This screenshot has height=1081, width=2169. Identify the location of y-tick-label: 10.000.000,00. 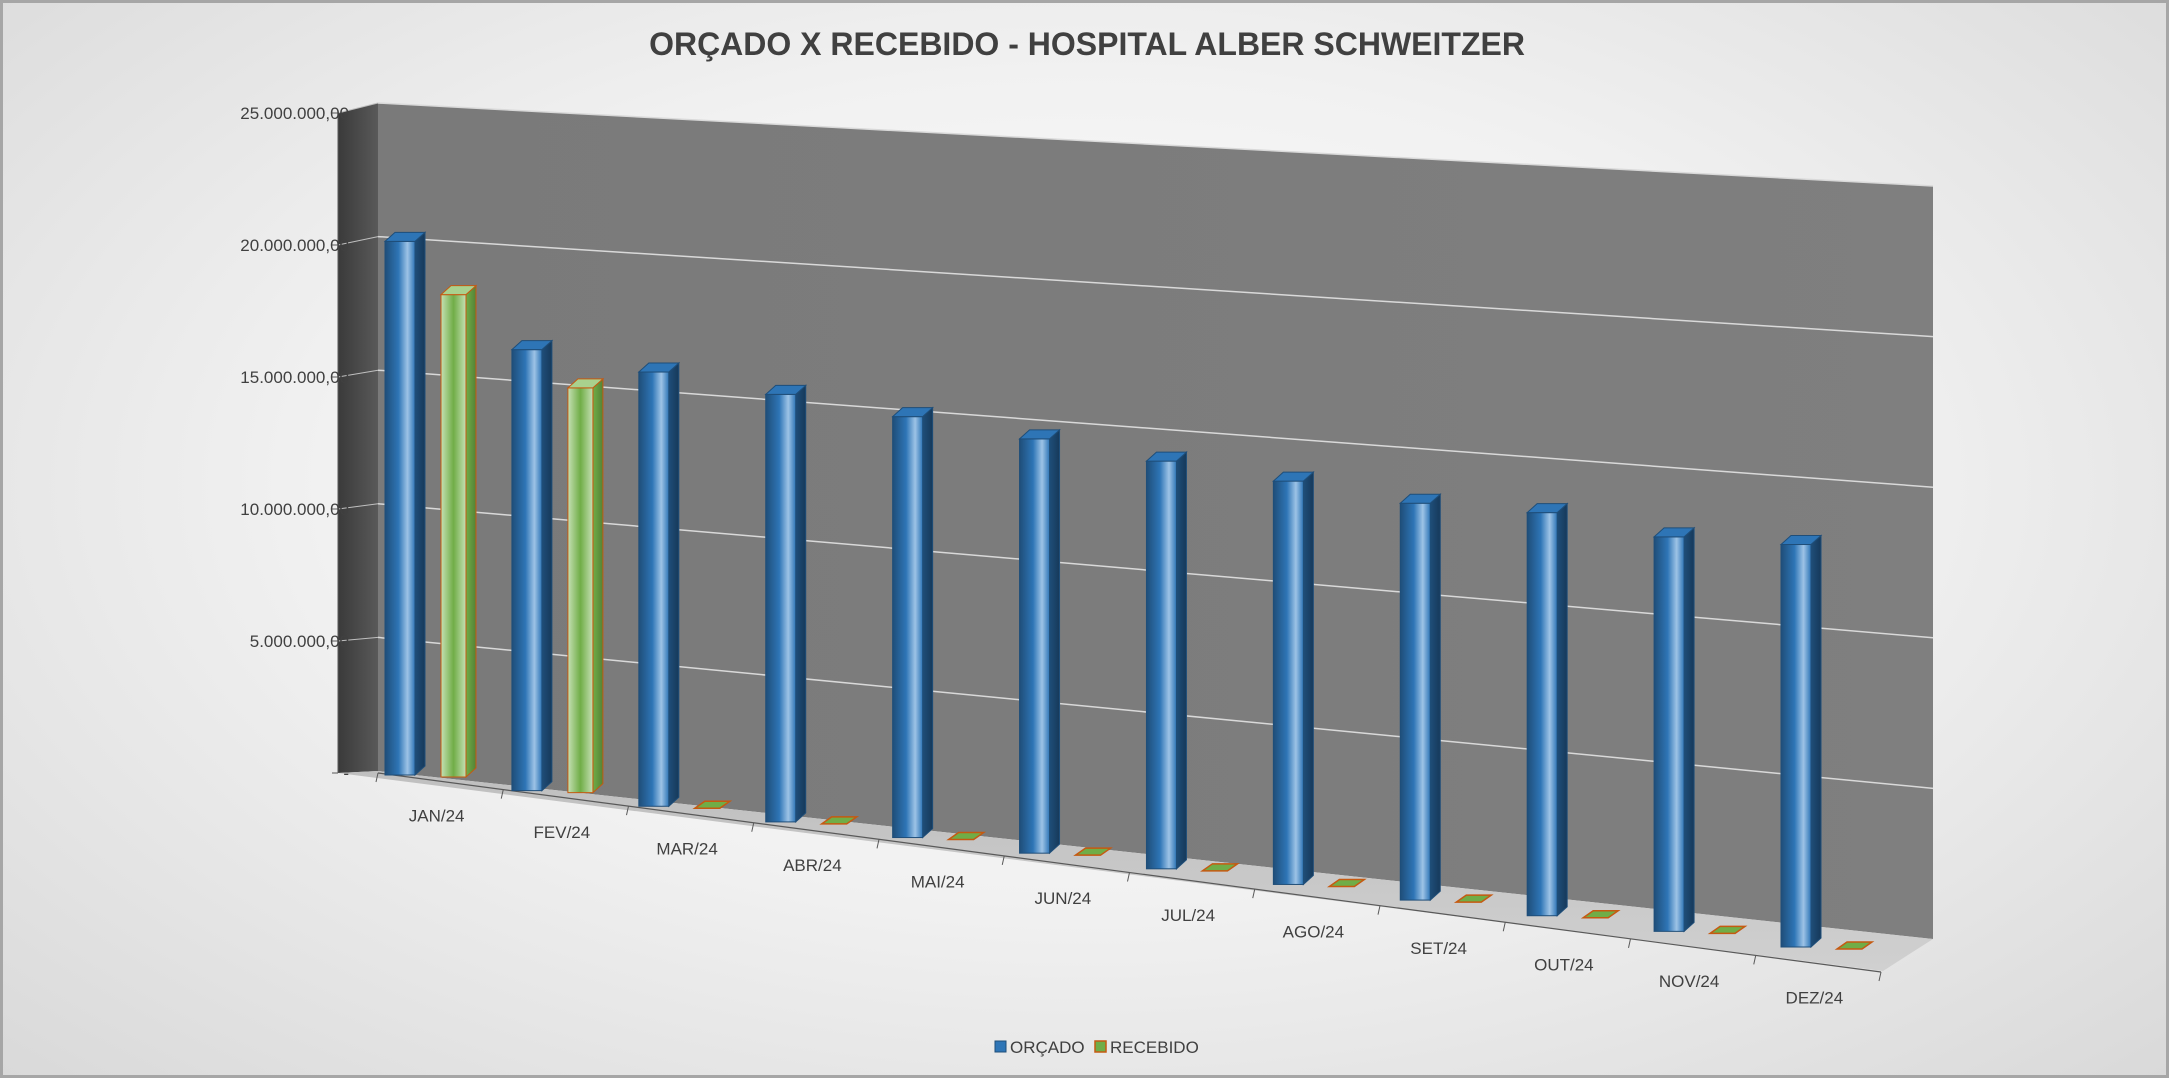
(294, 509).